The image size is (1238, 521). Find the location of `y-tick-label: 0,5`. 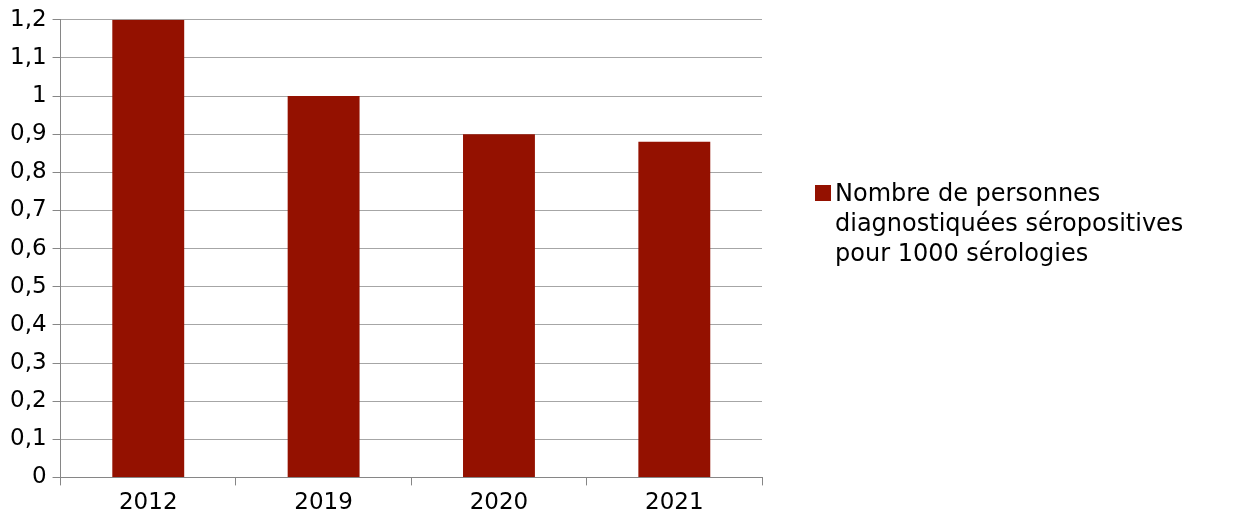

y-tick-label: 0,5 is located at coordinates (28, 284).